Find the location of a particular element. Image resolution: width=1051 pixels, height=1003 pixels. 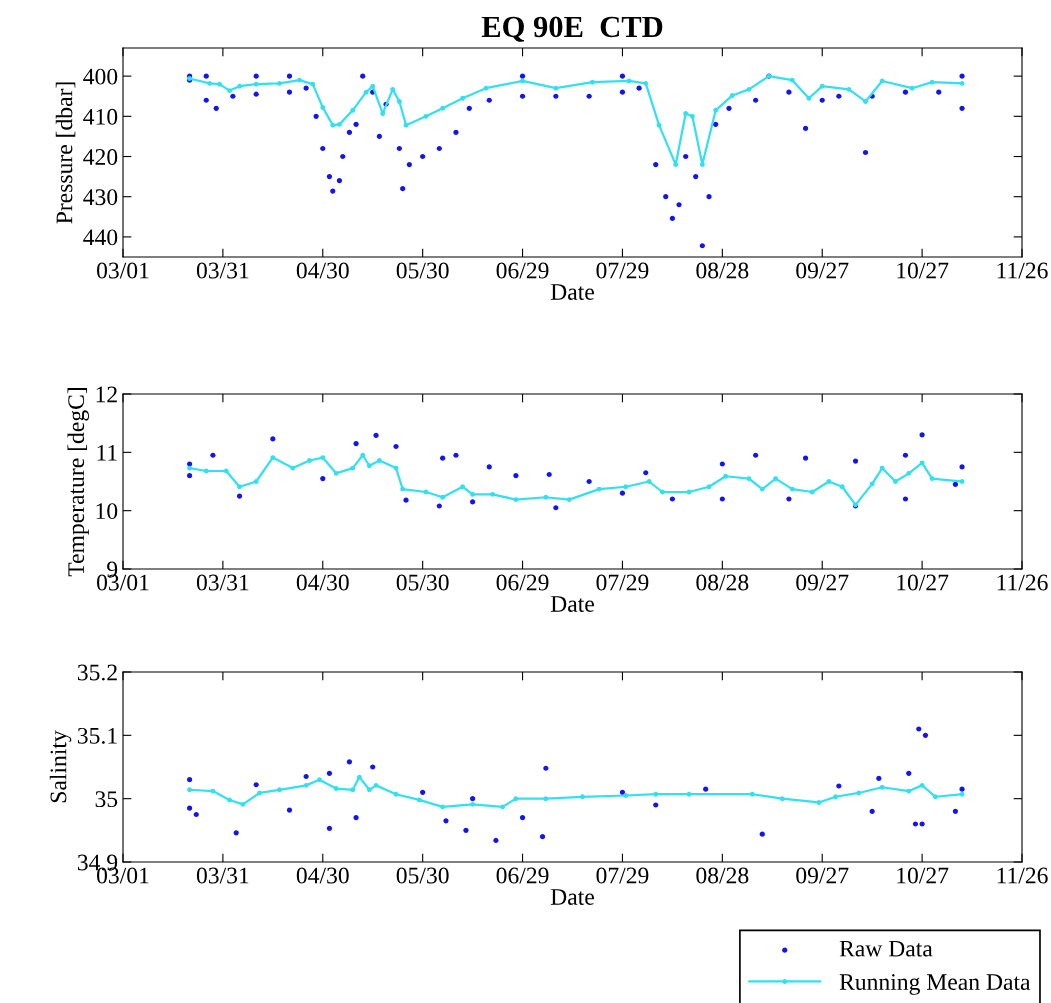

legend-label: Raw Data is located at coordinates (886, 948).